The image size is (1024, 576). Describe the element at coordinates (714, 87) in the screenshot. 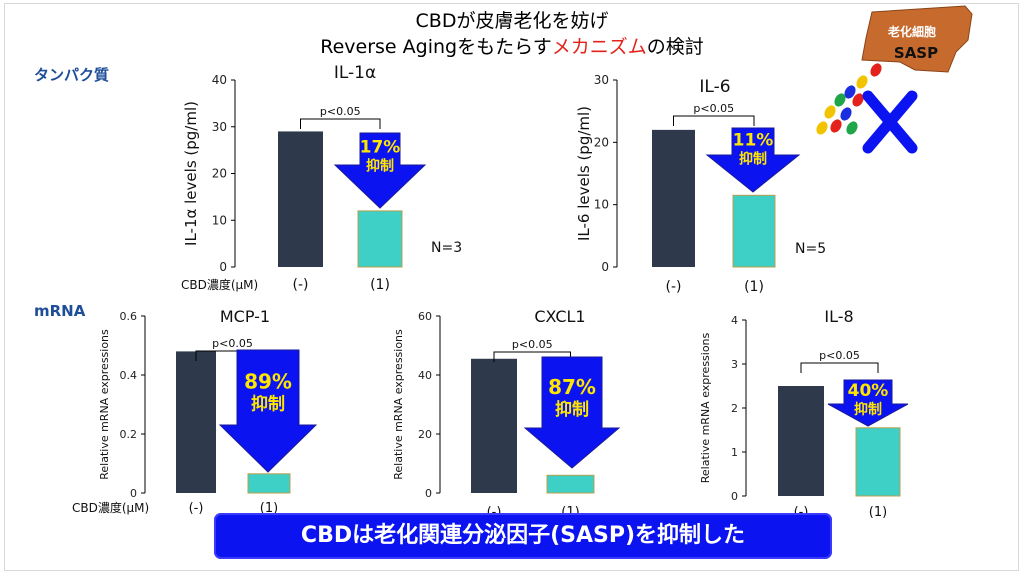

I see `chart-title: IL-6` at that location.